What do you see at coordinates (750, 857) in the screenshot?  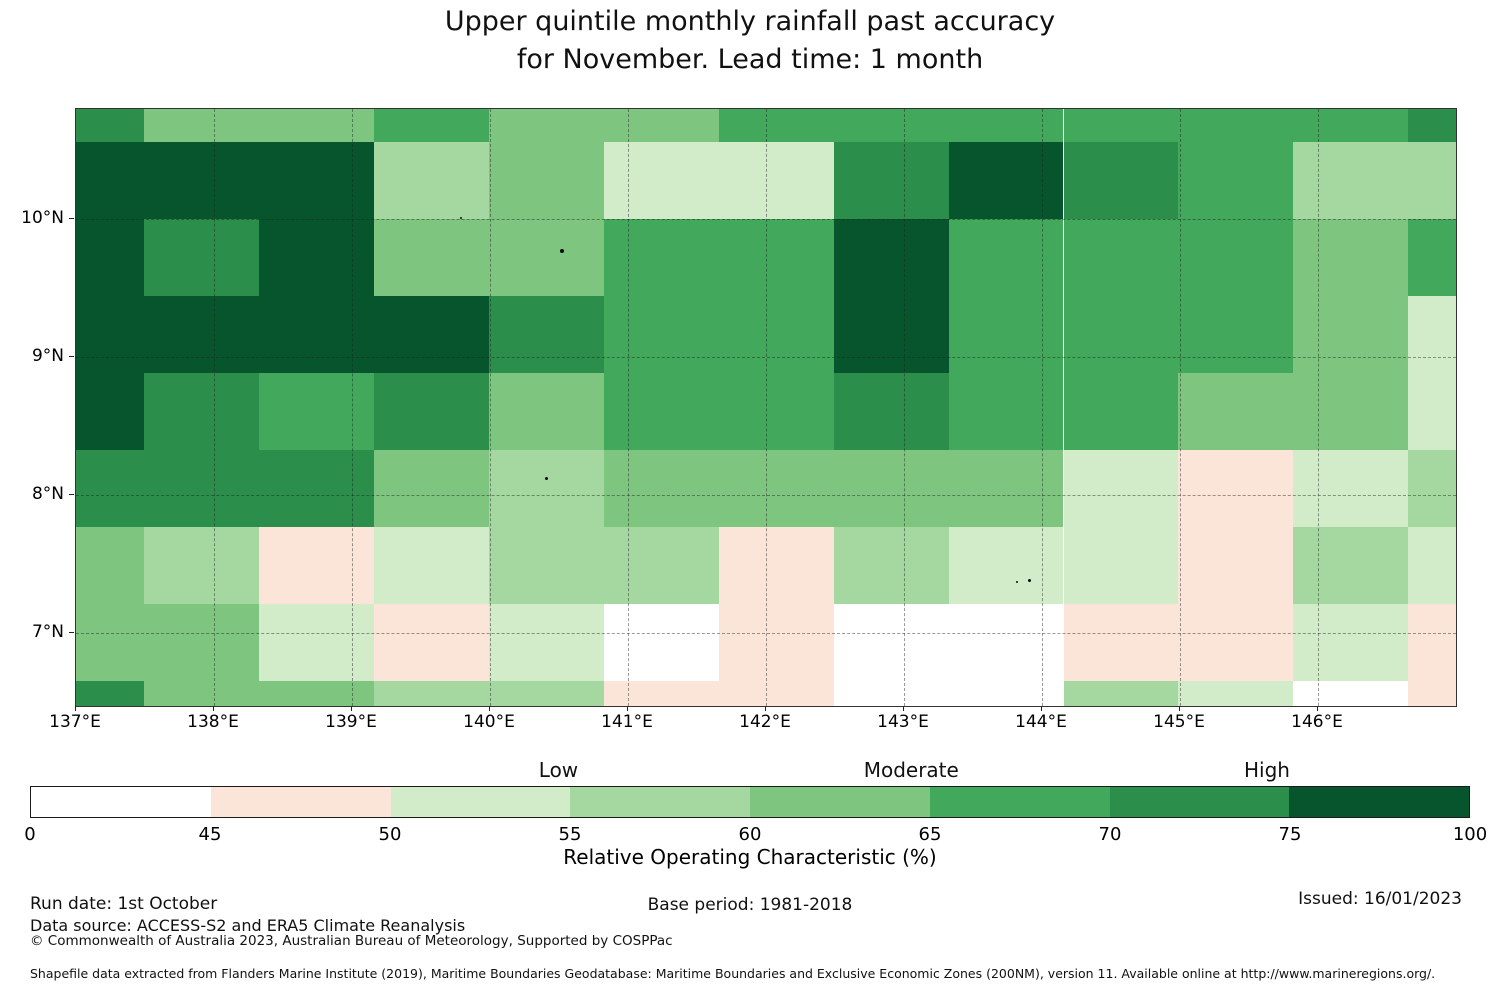 I see `colorbar-axis-label: Relative Operating Characteristic (%)` at bounding box center [750, 857].